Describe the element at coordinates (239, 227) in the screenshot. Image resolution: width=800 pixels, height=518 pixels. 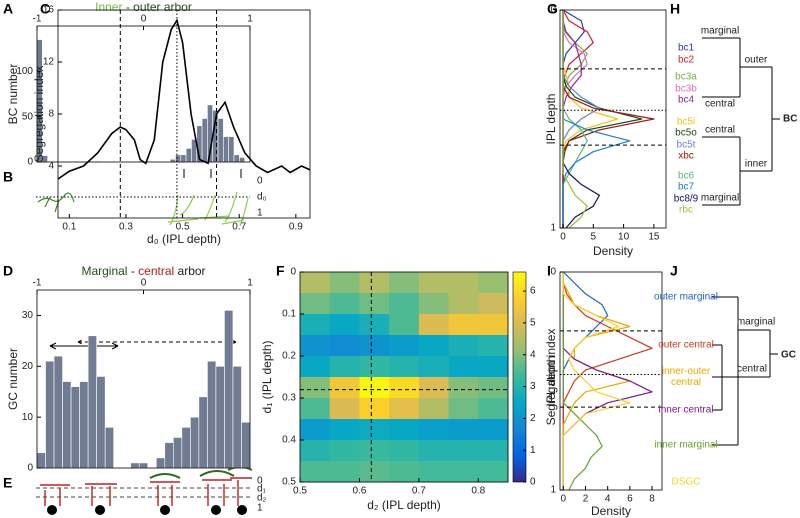
I see `x-tick-label: 0.7` at that location.